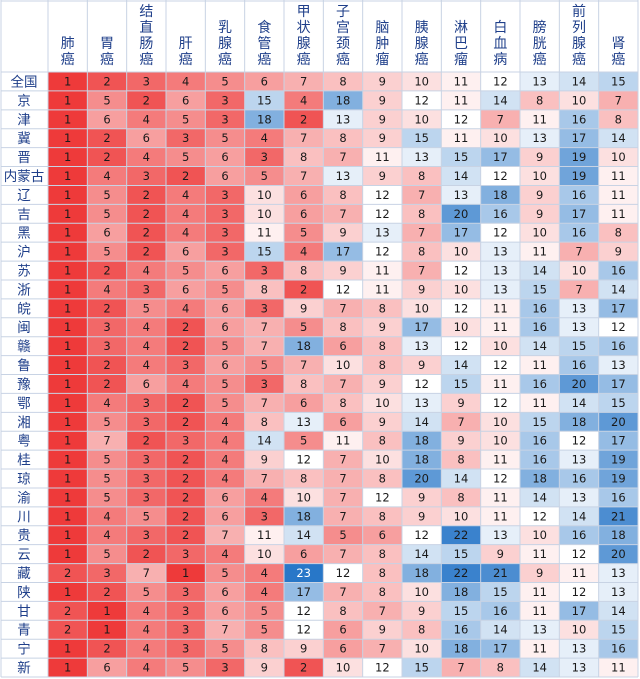 This screenshot has width=640, height=679. What do you see at coordinates (422, 44) in the screenshot?
I see `column-header: 胰腺癌` at bounding box center [422, 44].